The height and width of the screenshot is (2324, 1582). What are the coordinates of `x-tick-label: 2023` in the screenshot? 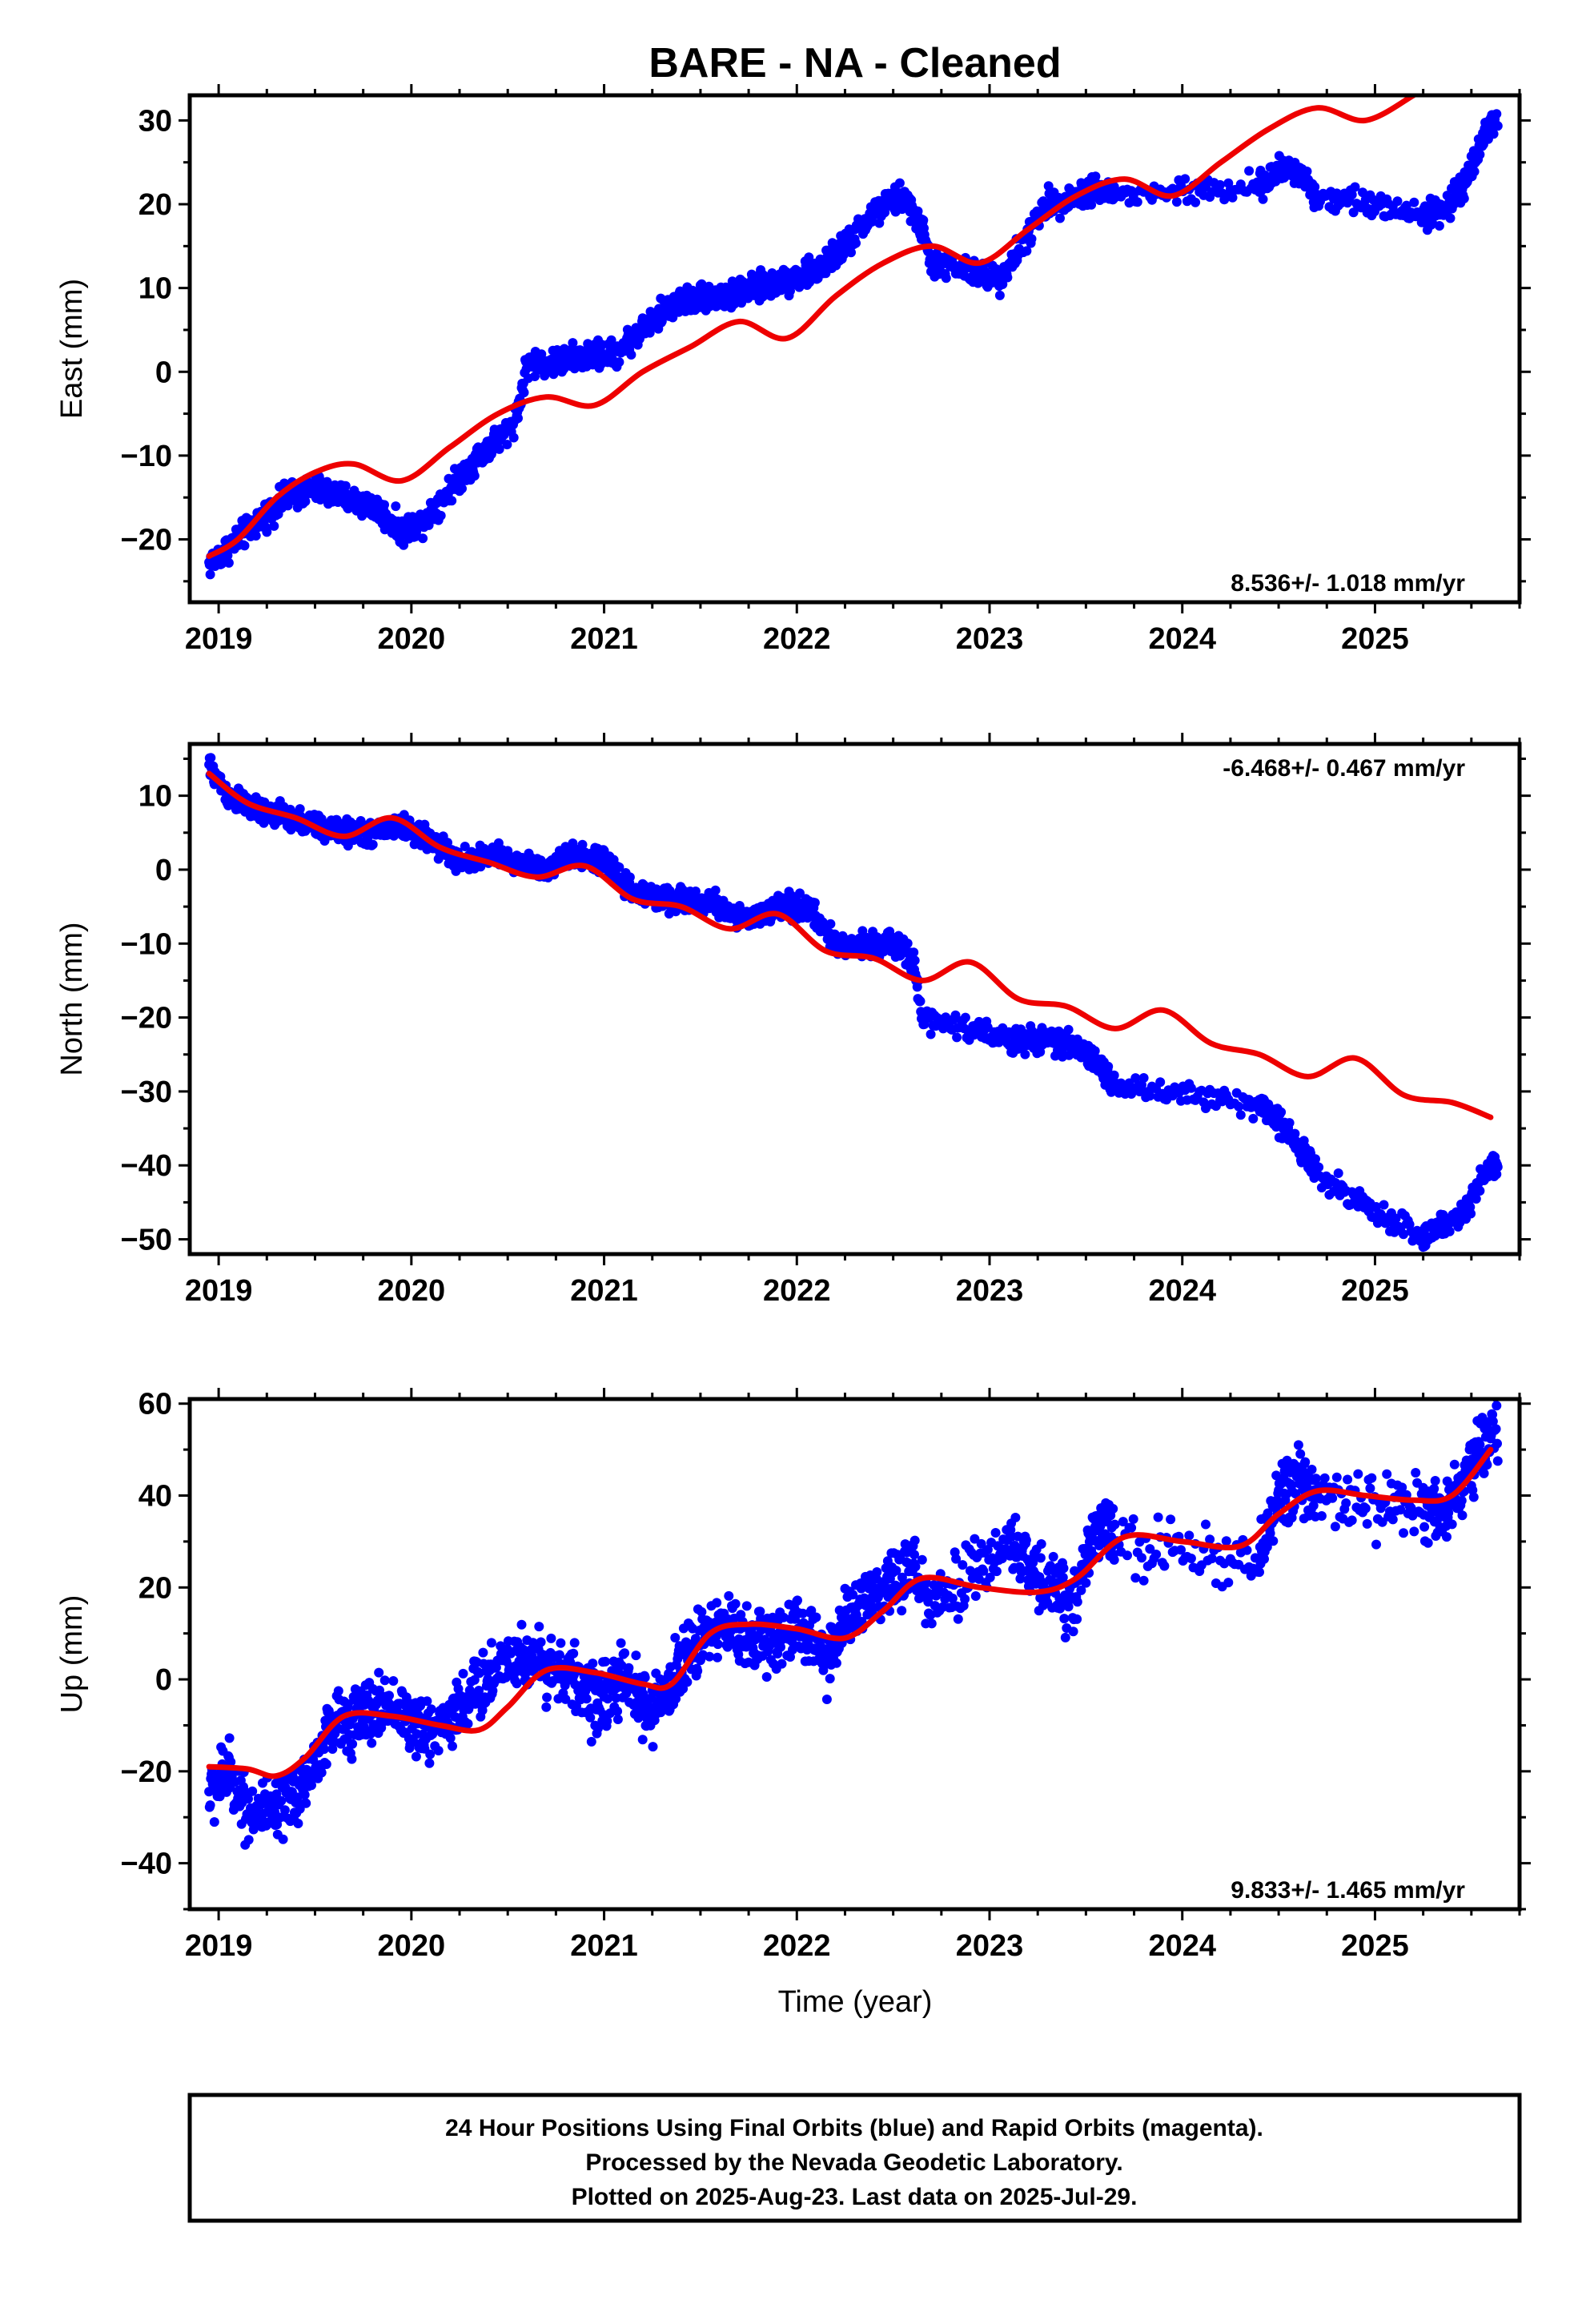 It's located at (990, 639).